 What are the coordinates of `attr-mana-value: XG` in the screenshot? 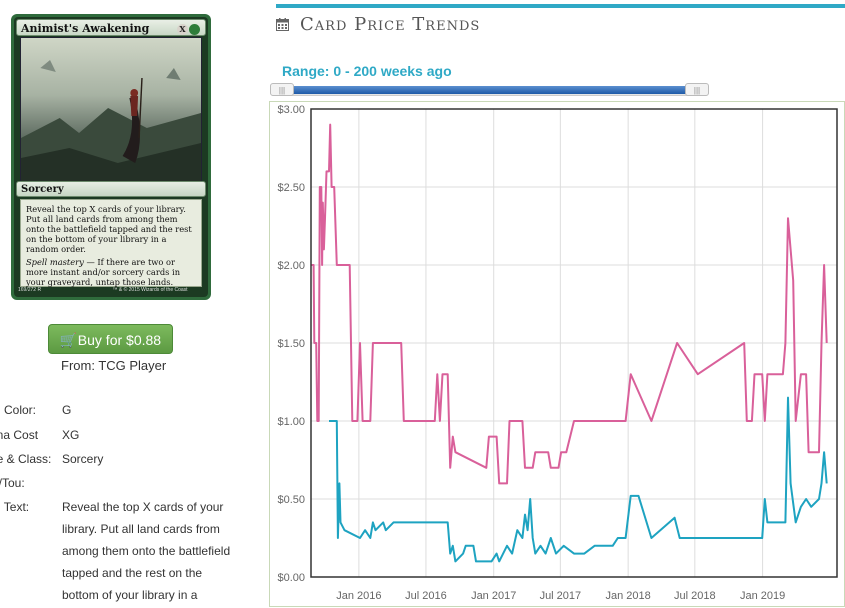 It's located at (71, 435).